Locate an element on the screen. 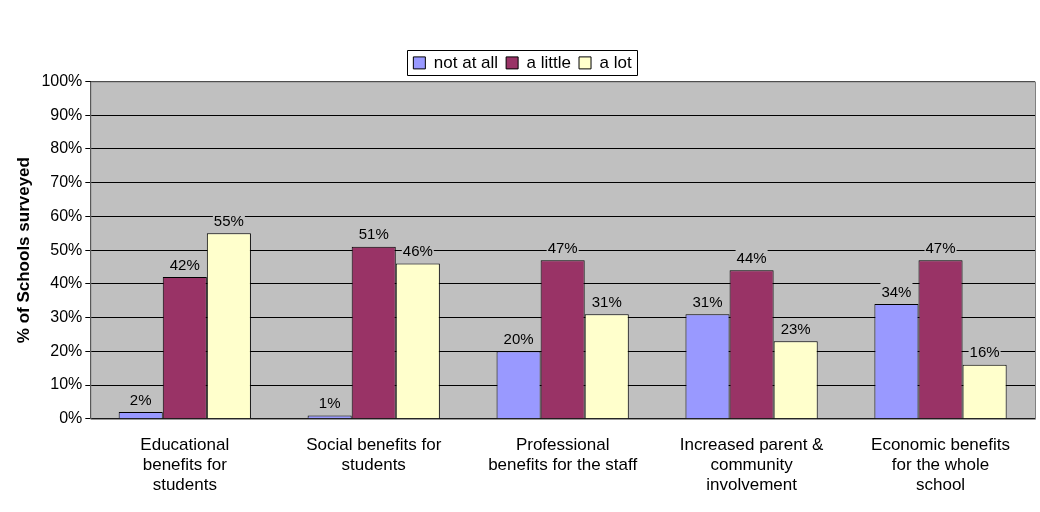 The width and height of the screenshot is (1040, 512). y-tick-label: 20% is located at coordinates (66, 350).